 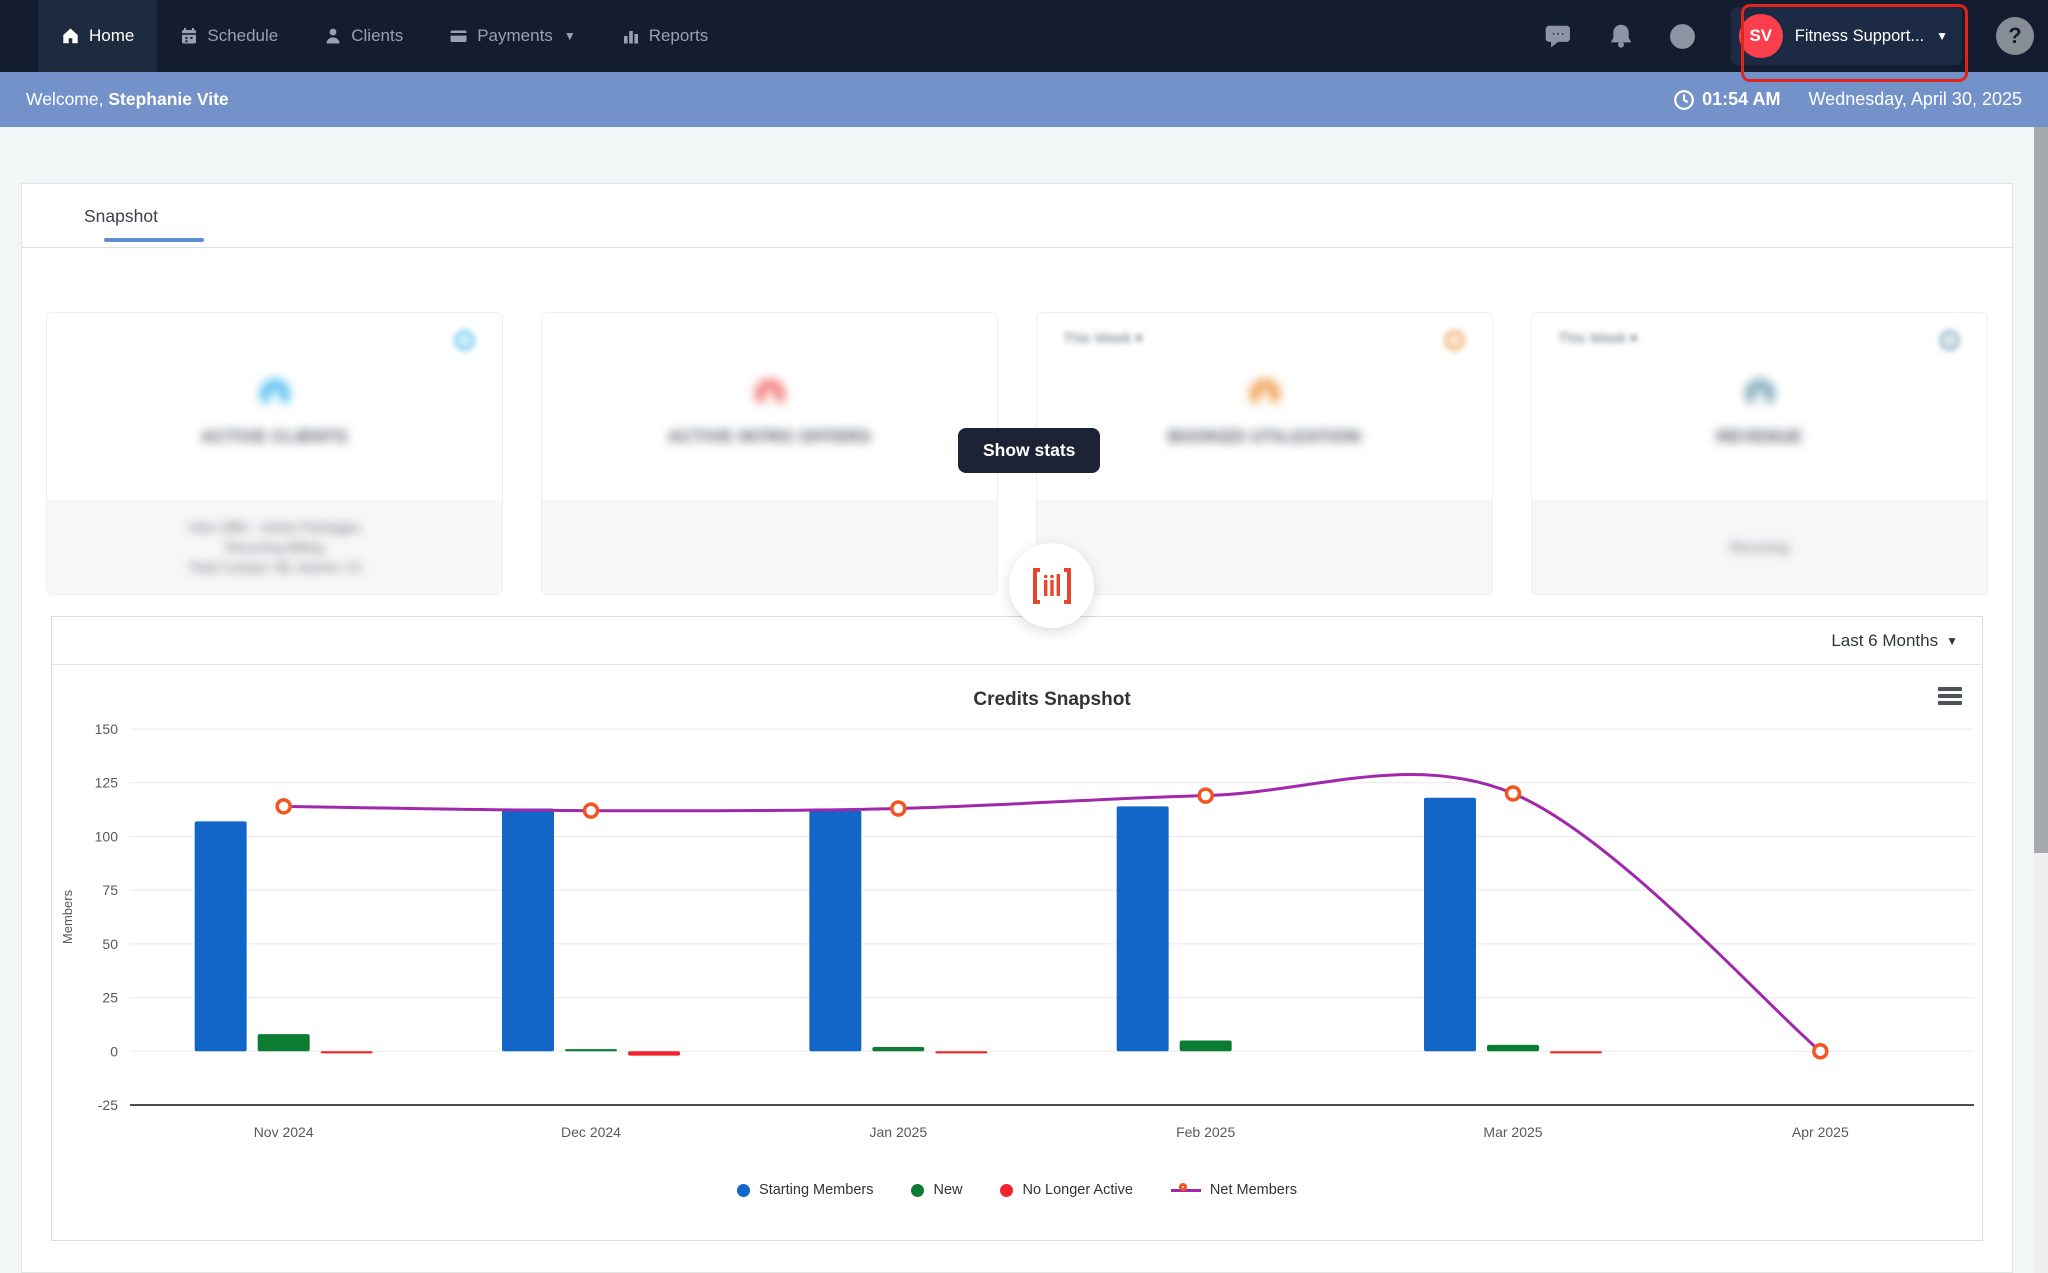 What do you see at coordinates (1621, 36) in the screenshot?
I see `notifications-bell-icon` at bounding box center [1621, 36].